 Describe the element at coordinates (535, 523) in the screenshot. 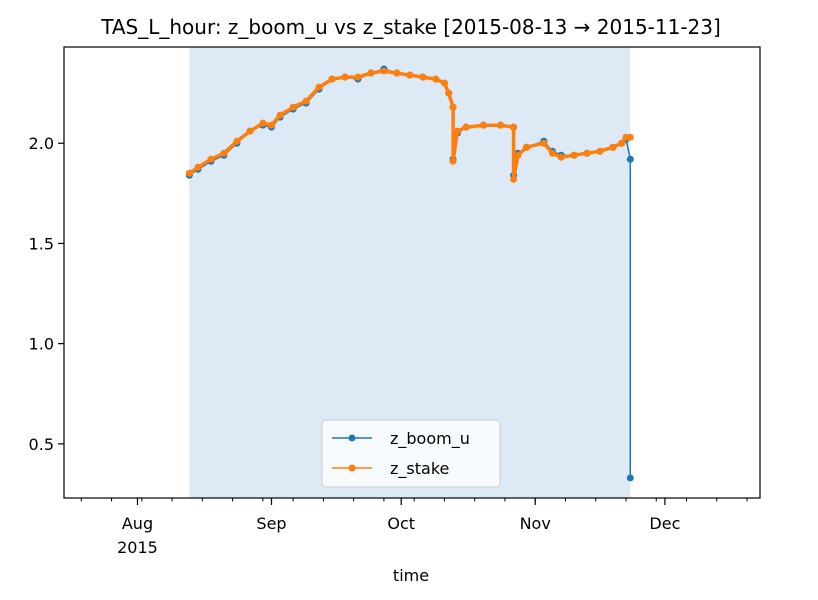

I see `x-tick-label: Nov` at that location.